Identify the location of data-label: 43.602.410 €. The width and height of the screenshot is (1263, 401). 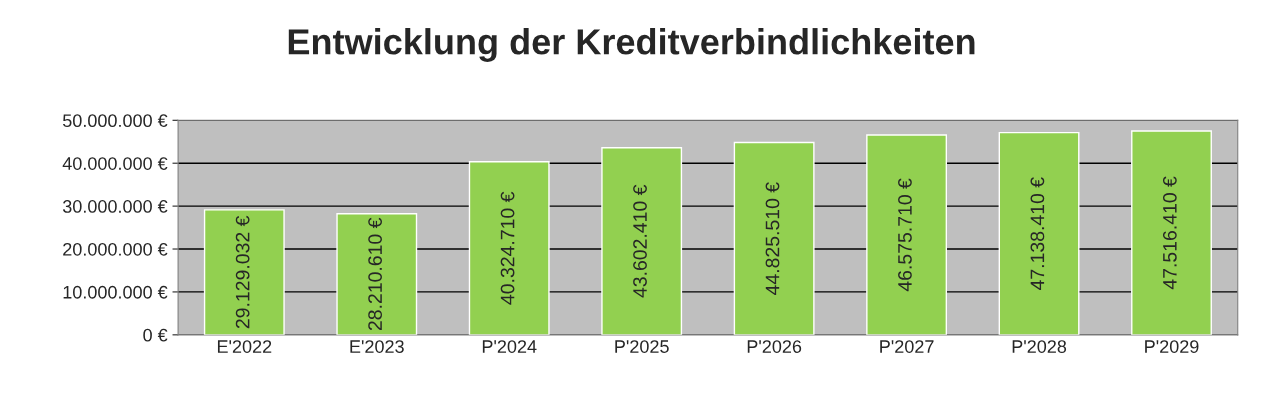
(640, 241).